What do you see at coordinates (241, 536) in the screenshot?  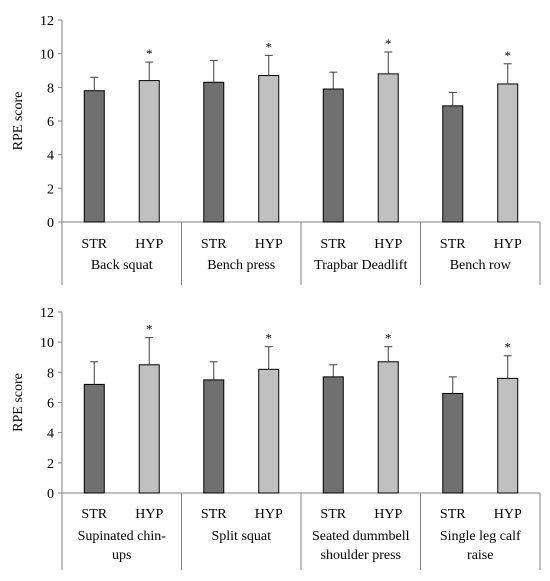 I see `category-label: Split squat` at bounding box center [241, 536].